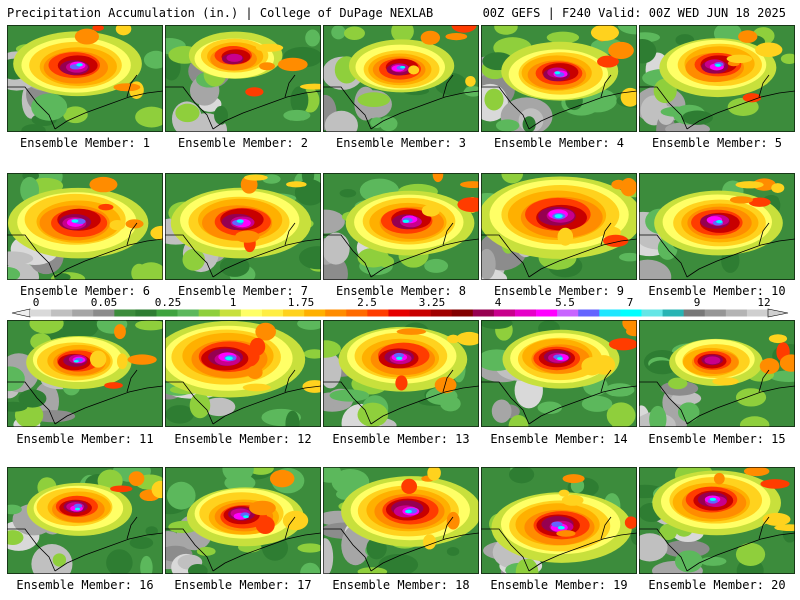  Describe the element at coordinates (498, 302) in the screenshot. I see `colorbar-tick-label: 4` at that location.